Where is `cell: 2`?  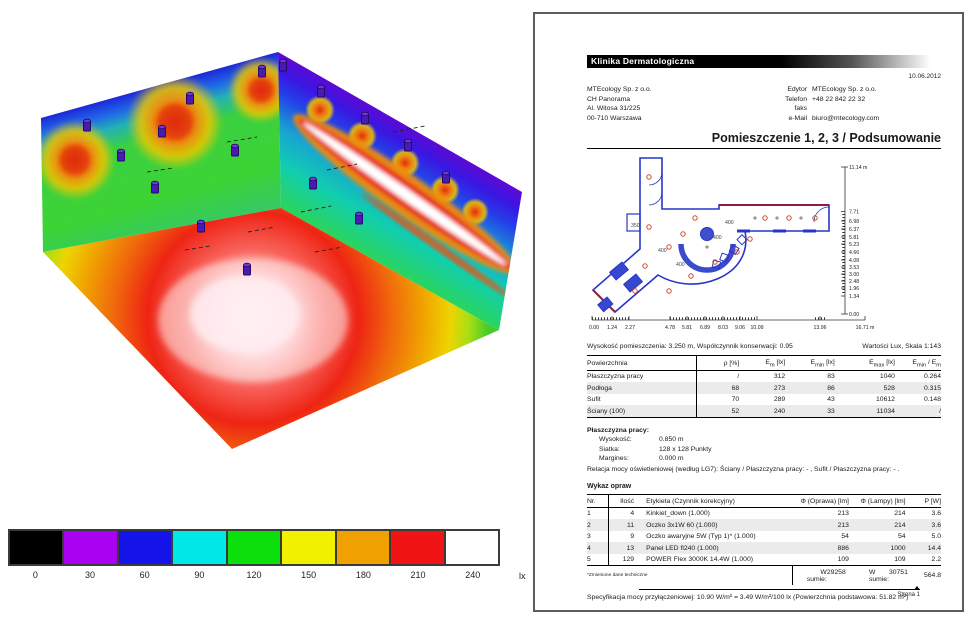
cell: 2 is located at coordinates (598, 525).